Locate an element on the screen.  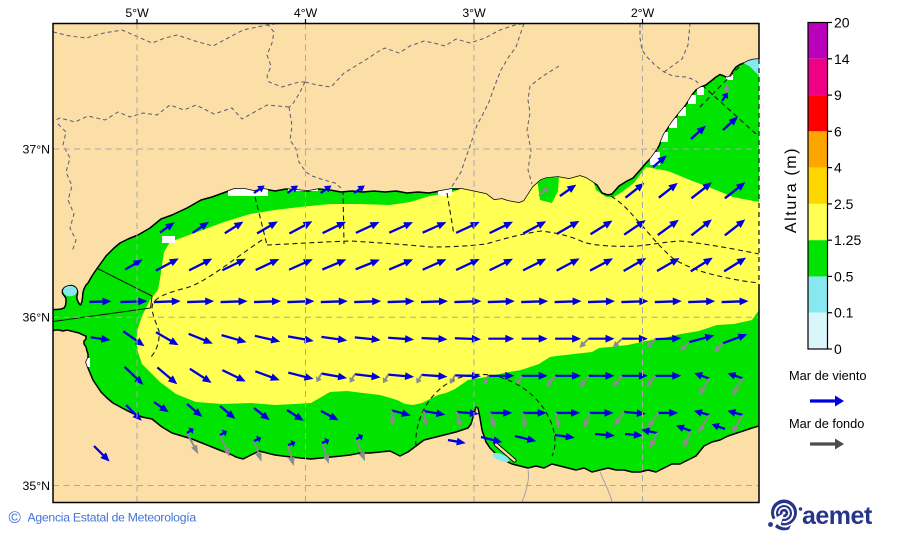
svg-text: 14 is located at coordinates (842, 59).